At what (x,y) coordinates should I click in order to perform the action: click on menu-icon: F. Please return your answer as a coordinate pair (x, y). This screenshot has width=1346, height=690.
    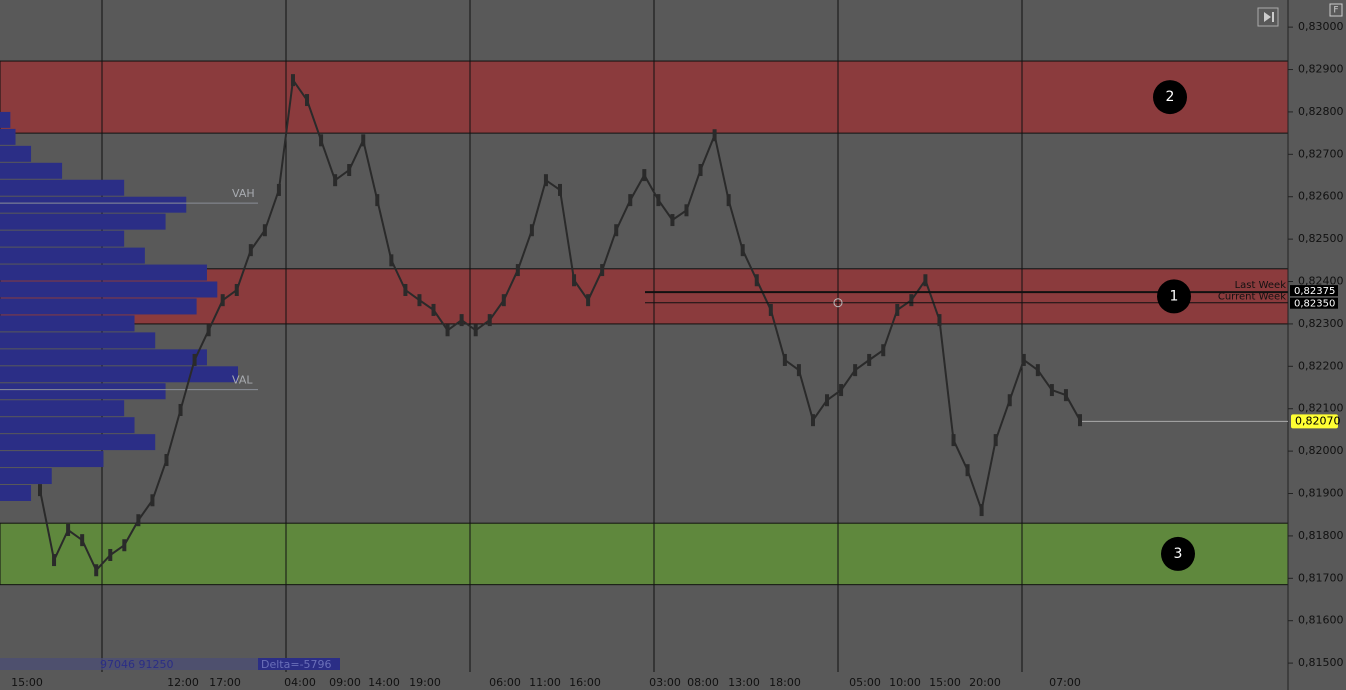
    Looking at the image, I should click on (1335, 11).